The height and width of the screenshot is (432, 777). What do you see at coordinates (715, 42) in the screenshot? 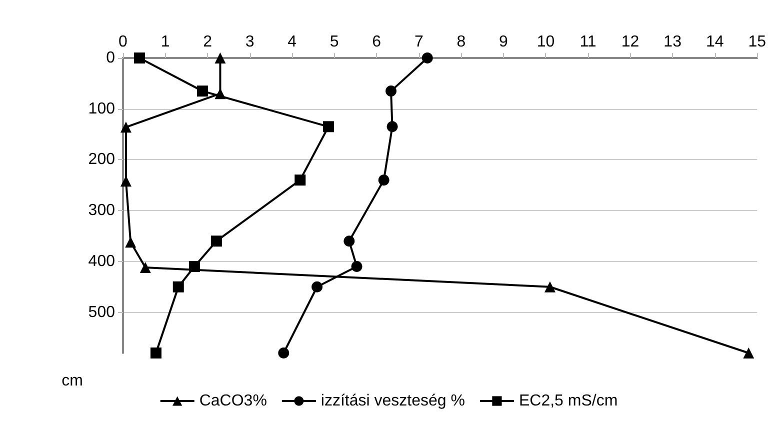
I see `x-tick-label: 14` at bounding box center [715, 42].